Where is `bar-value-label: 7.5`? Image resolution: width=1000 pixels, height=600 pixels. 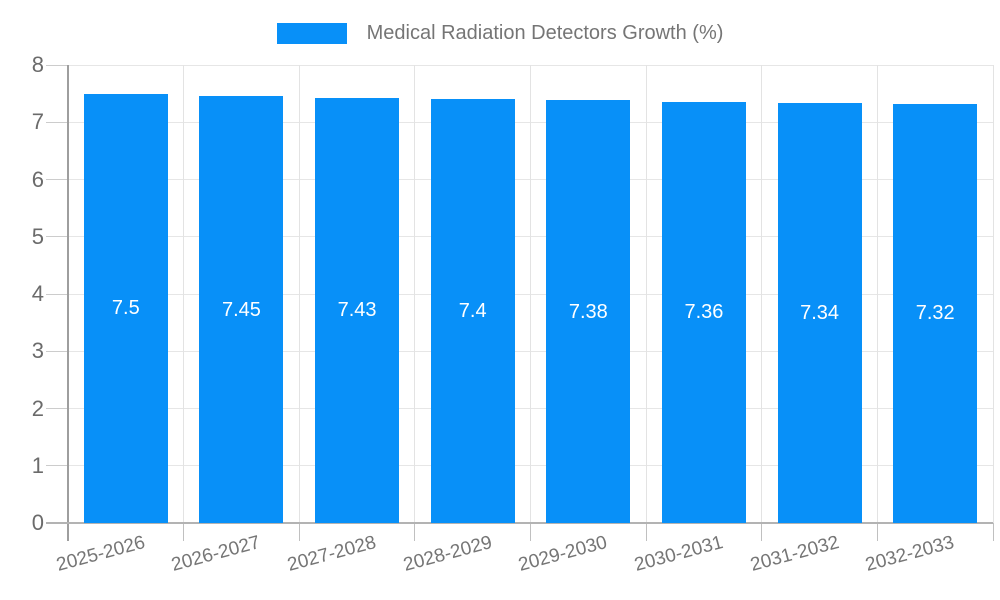
bar-value-label: 7.5 is located at coordinates (125, 308).